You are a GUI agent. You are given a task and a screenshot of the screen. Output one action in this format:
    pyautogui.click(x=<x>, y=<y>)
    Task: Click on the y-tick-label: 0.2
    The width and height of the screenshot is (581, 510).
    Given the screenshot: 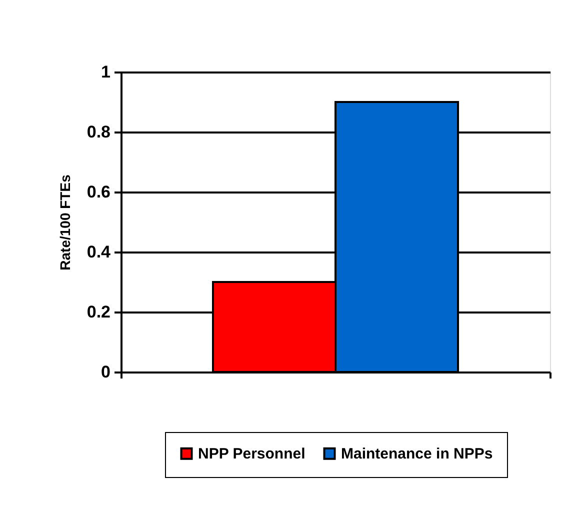 What is the action you would take?
    pyautogui.click(x=98, y=312)
    